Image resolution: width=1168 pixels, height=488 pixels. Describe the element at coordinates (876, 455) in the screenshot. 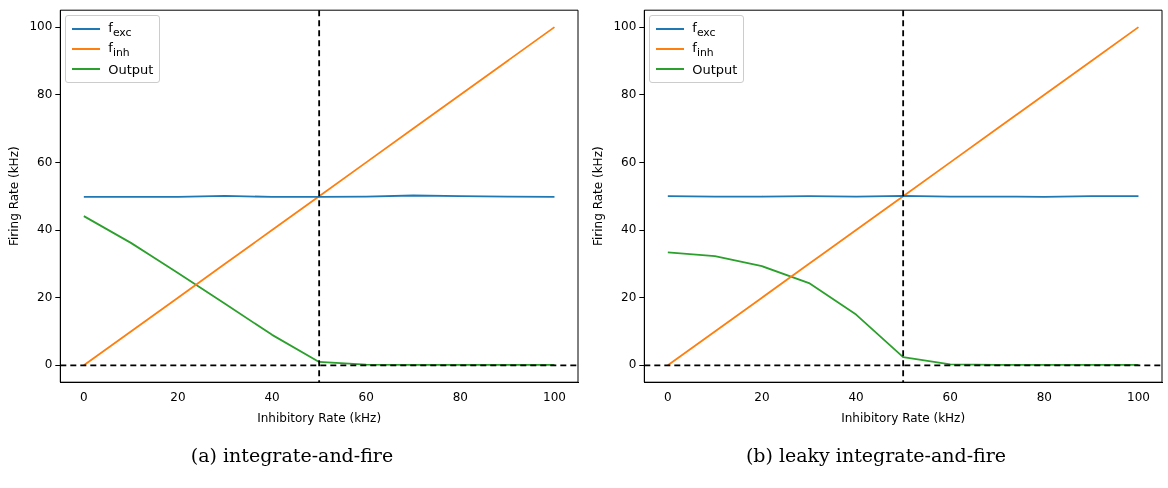

I see `text: (b) leaky integrate-and-fire` at that location.